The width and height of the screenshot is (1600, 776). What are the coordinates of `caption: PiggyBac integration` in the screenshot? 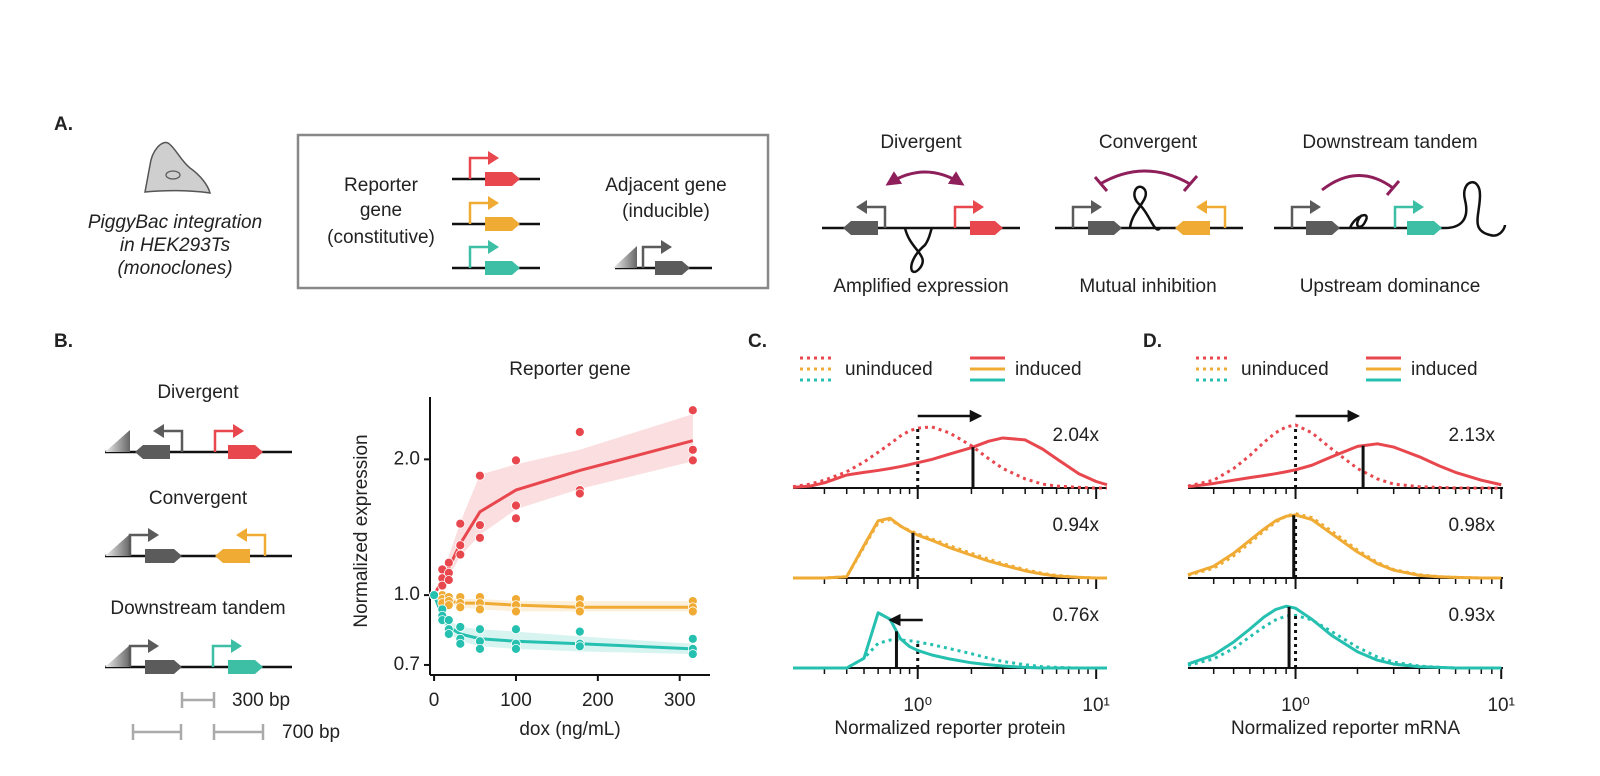 It's located at (175, 222).